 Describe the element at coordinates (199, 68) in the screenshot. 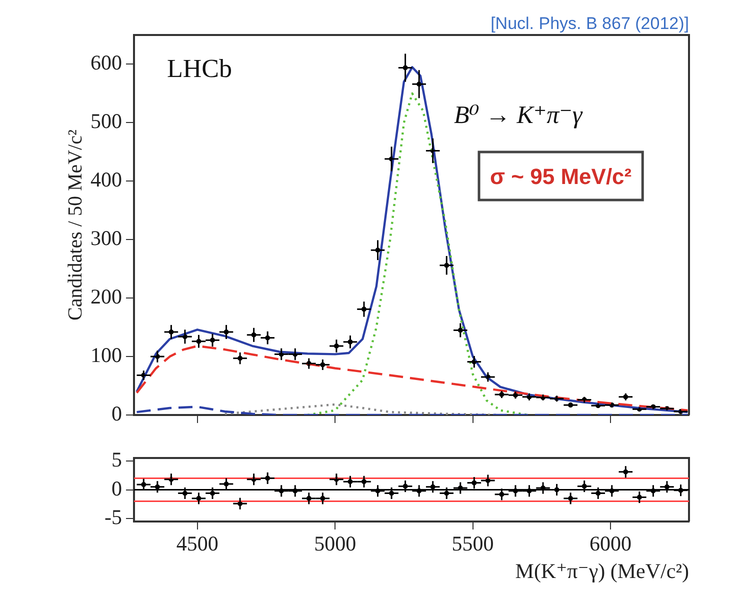

I see `annotation: LHCb` at that location.